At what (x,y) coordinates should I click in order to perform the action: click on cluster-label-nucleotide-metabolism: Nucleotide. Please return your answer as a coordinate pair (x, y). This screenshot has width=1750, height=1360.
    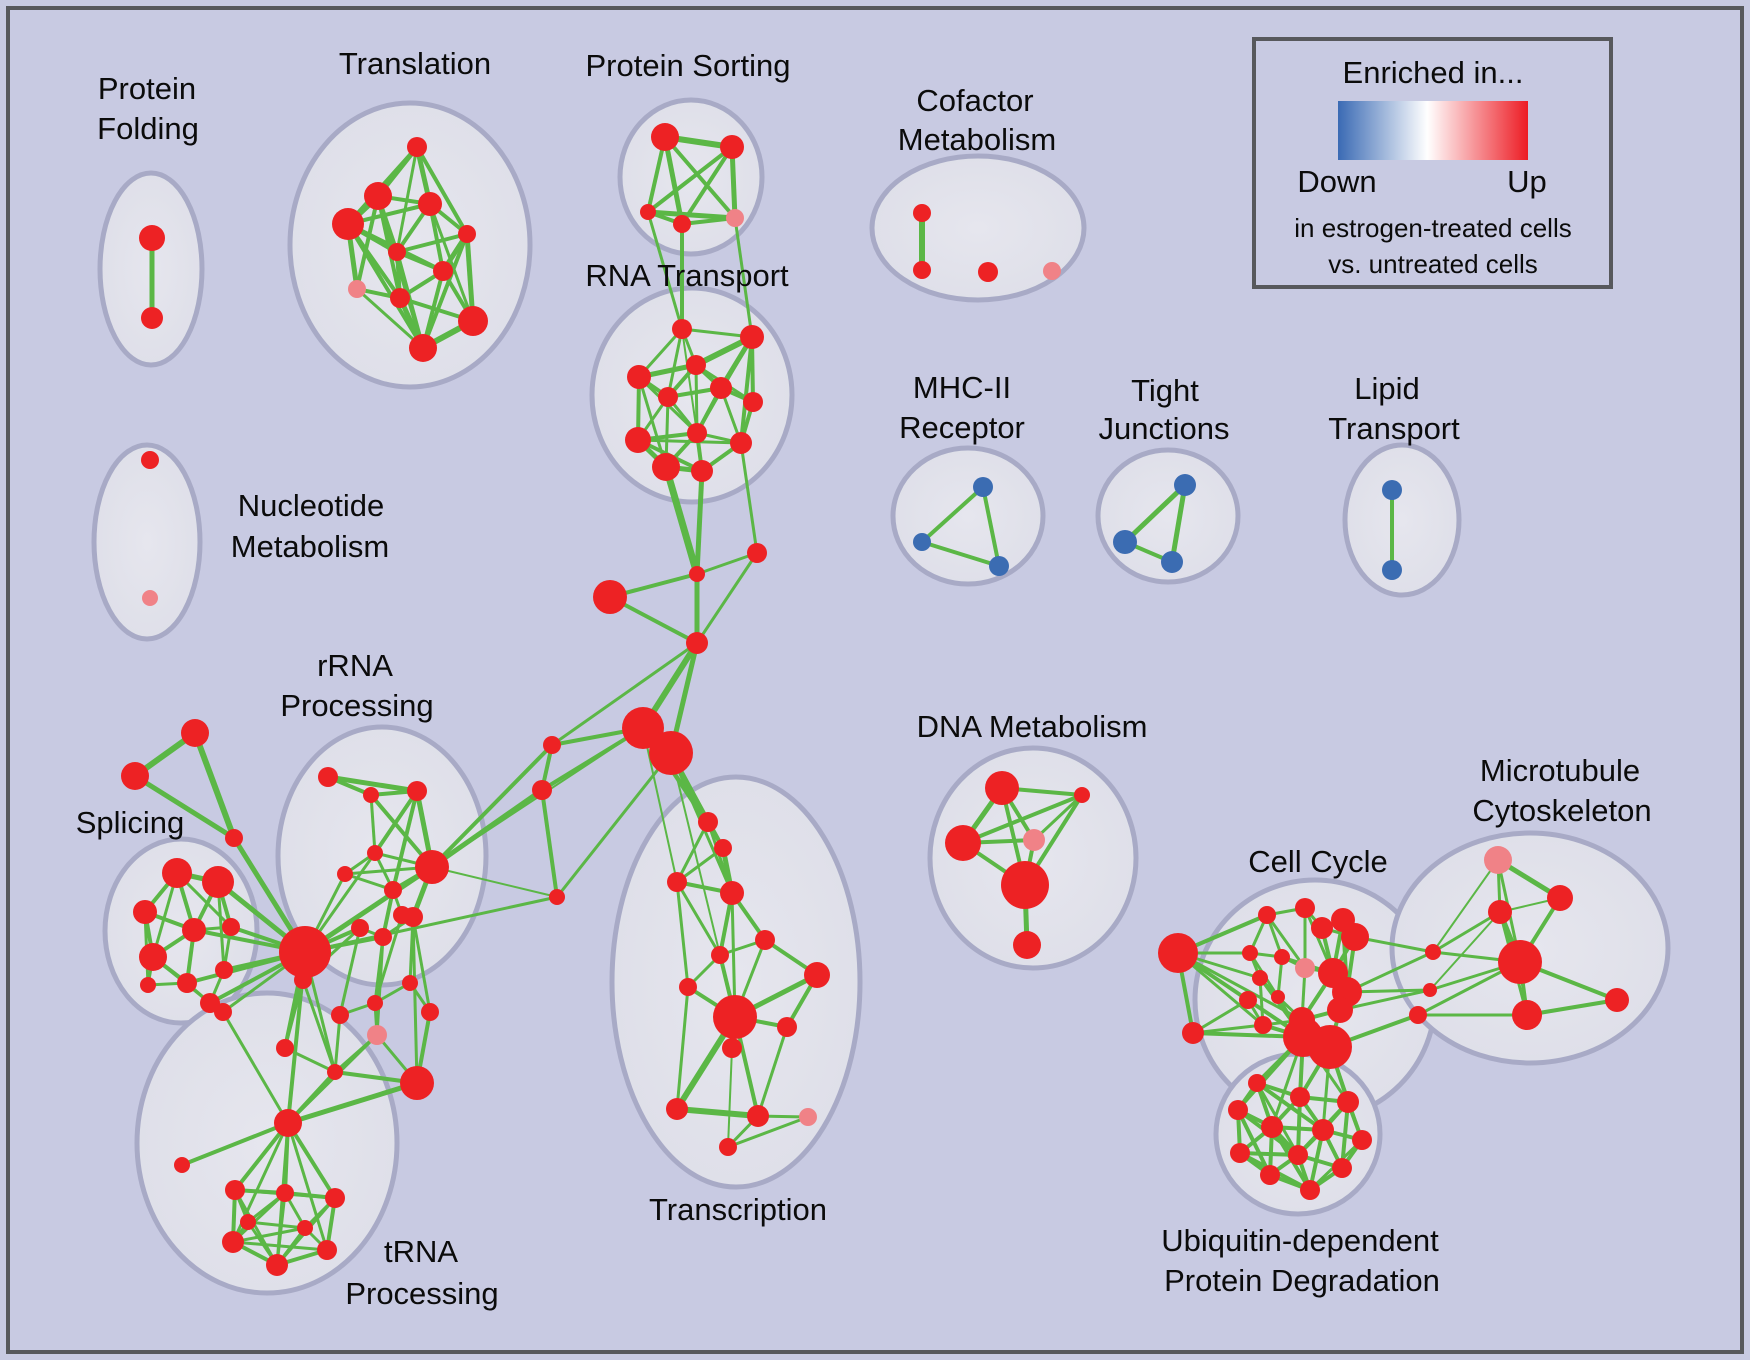
    Looking at the image, I should click on (311, 505).